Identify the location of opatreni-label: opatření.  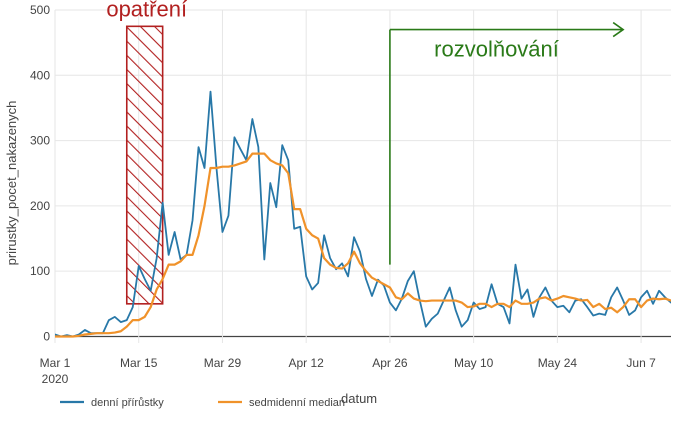
(146, 10).